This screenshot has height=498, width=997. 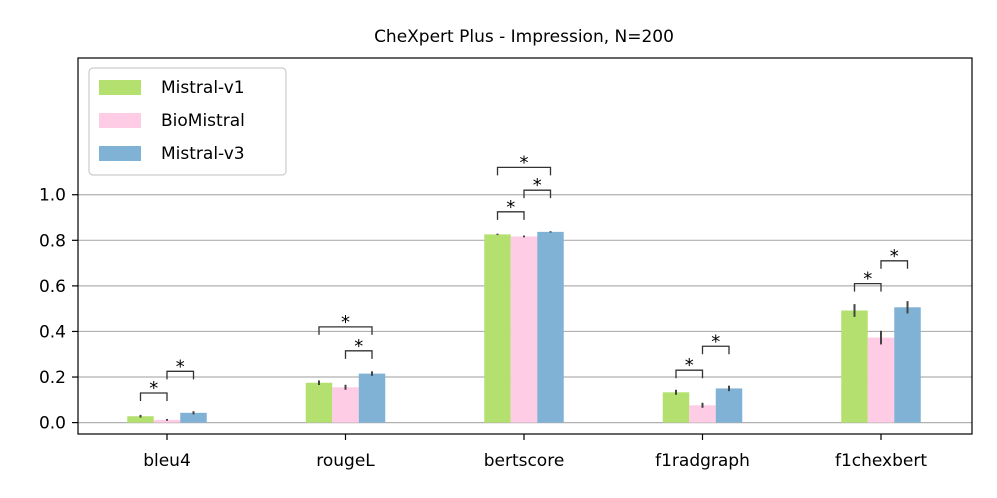 I want to click on legend-swatch-Mistral-v1, so click(x=120, y=87).